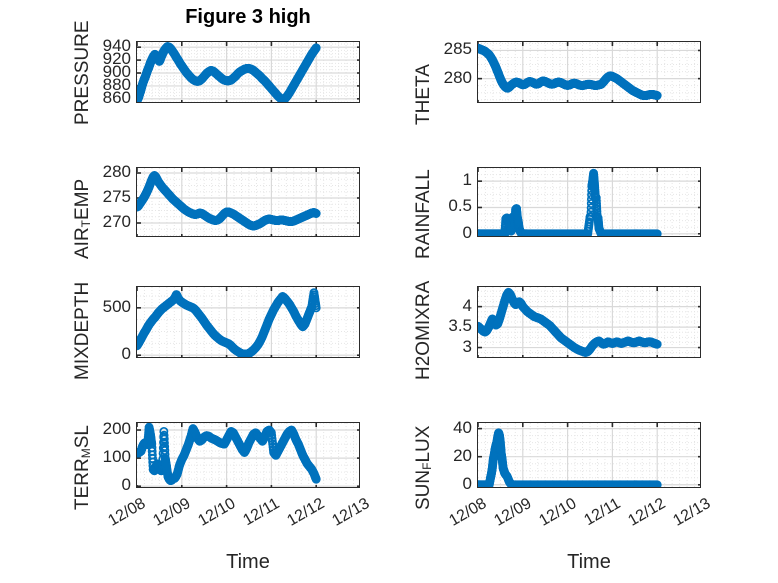 The image size is (778, 583). What do you see at coordinates (462, 427) in the screenshot?
I see `ytick-sun_flux-0: 40` at bounding box center [462, 427].